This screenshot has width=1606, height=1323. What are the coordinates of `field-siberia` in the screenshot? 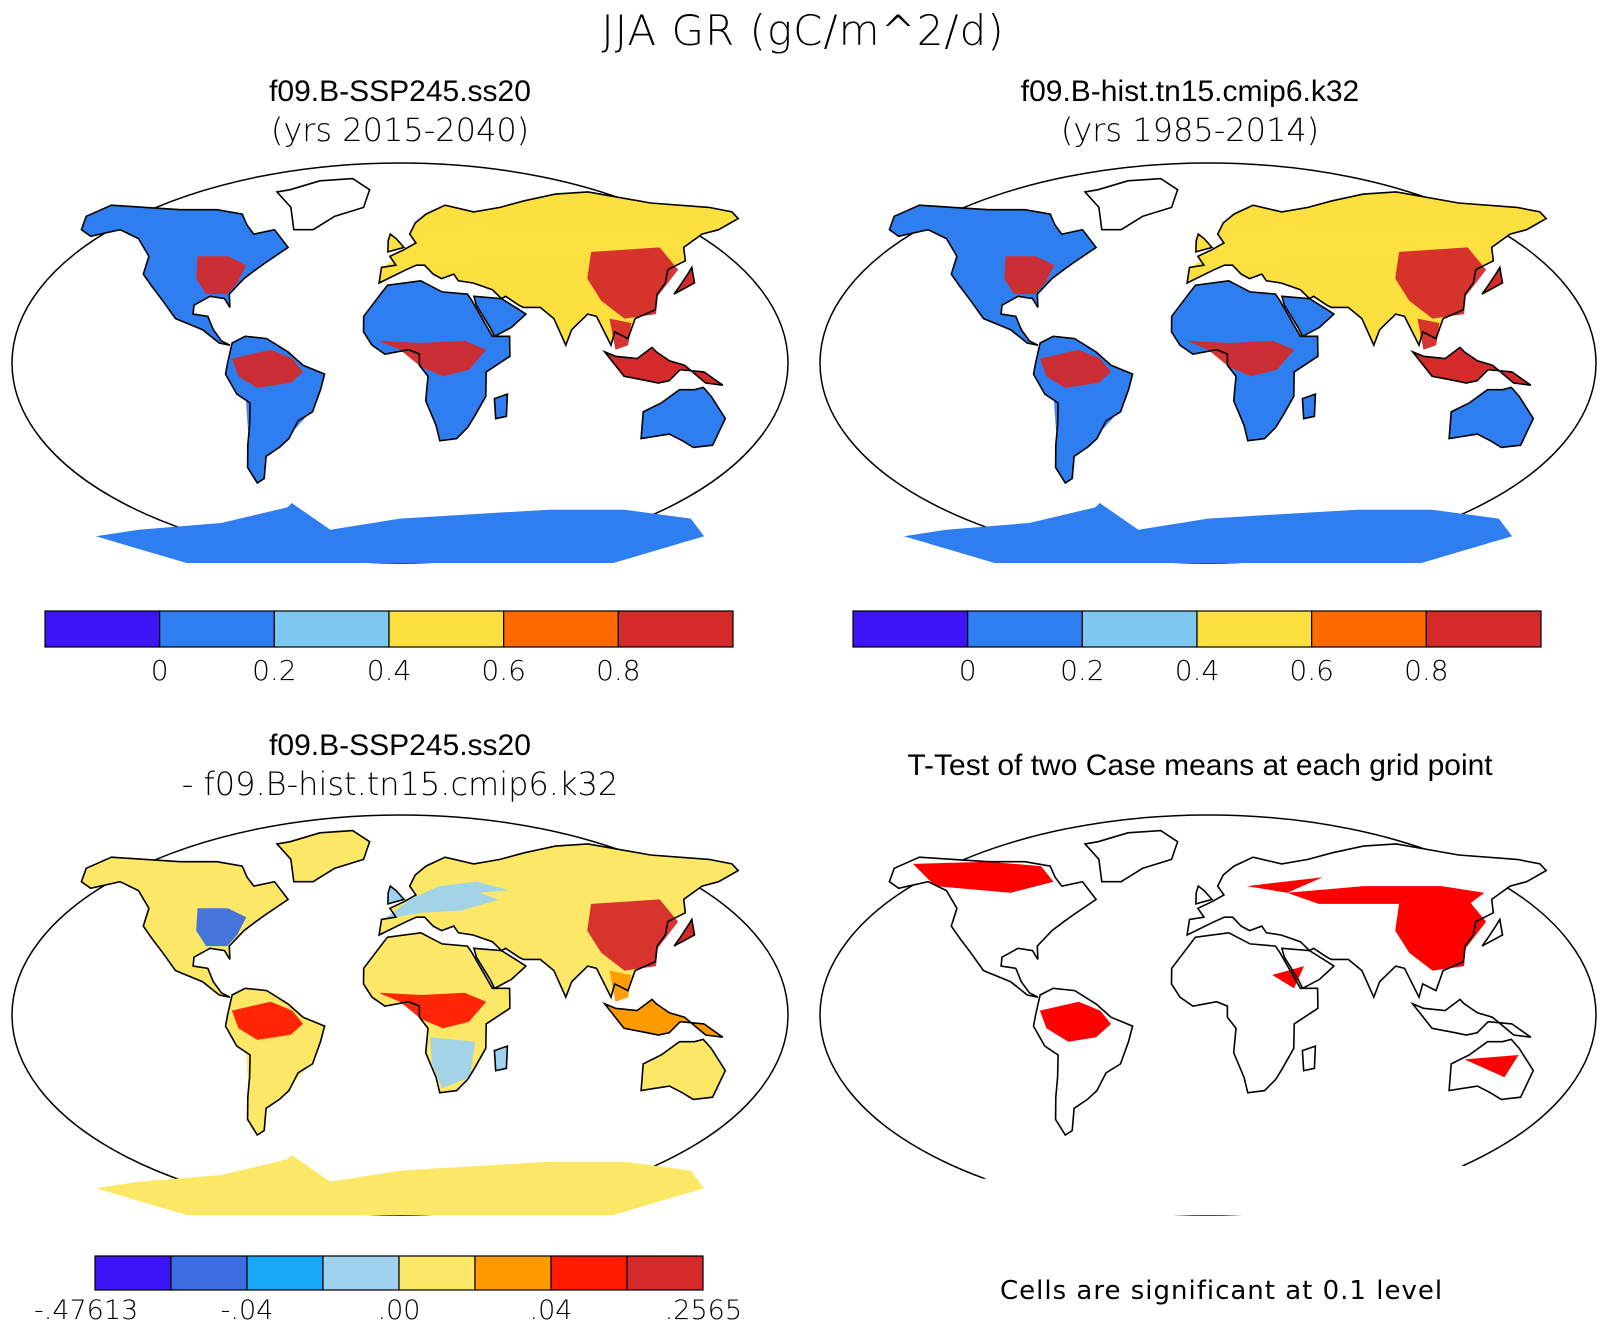 It's located at (578, 243).